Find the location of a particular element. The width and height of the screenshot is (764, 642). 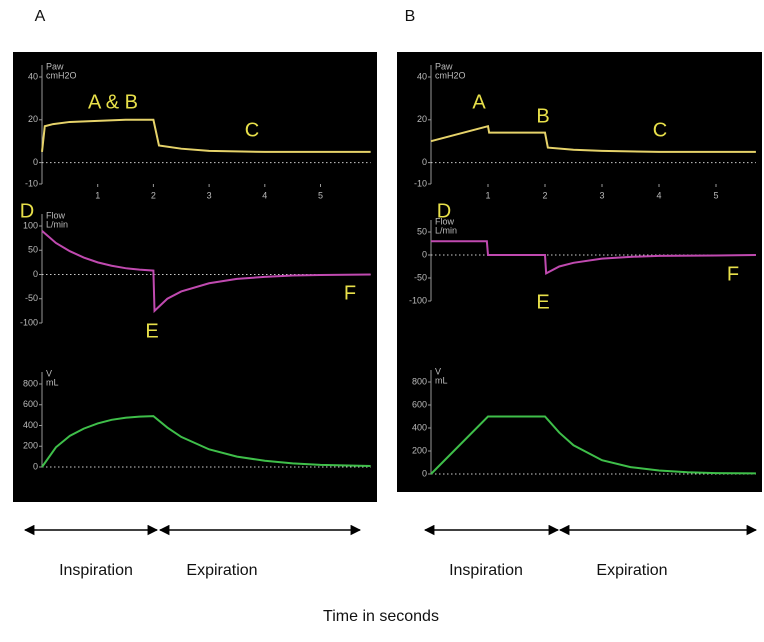

panel-label: A is located at coordinates (40, 16).